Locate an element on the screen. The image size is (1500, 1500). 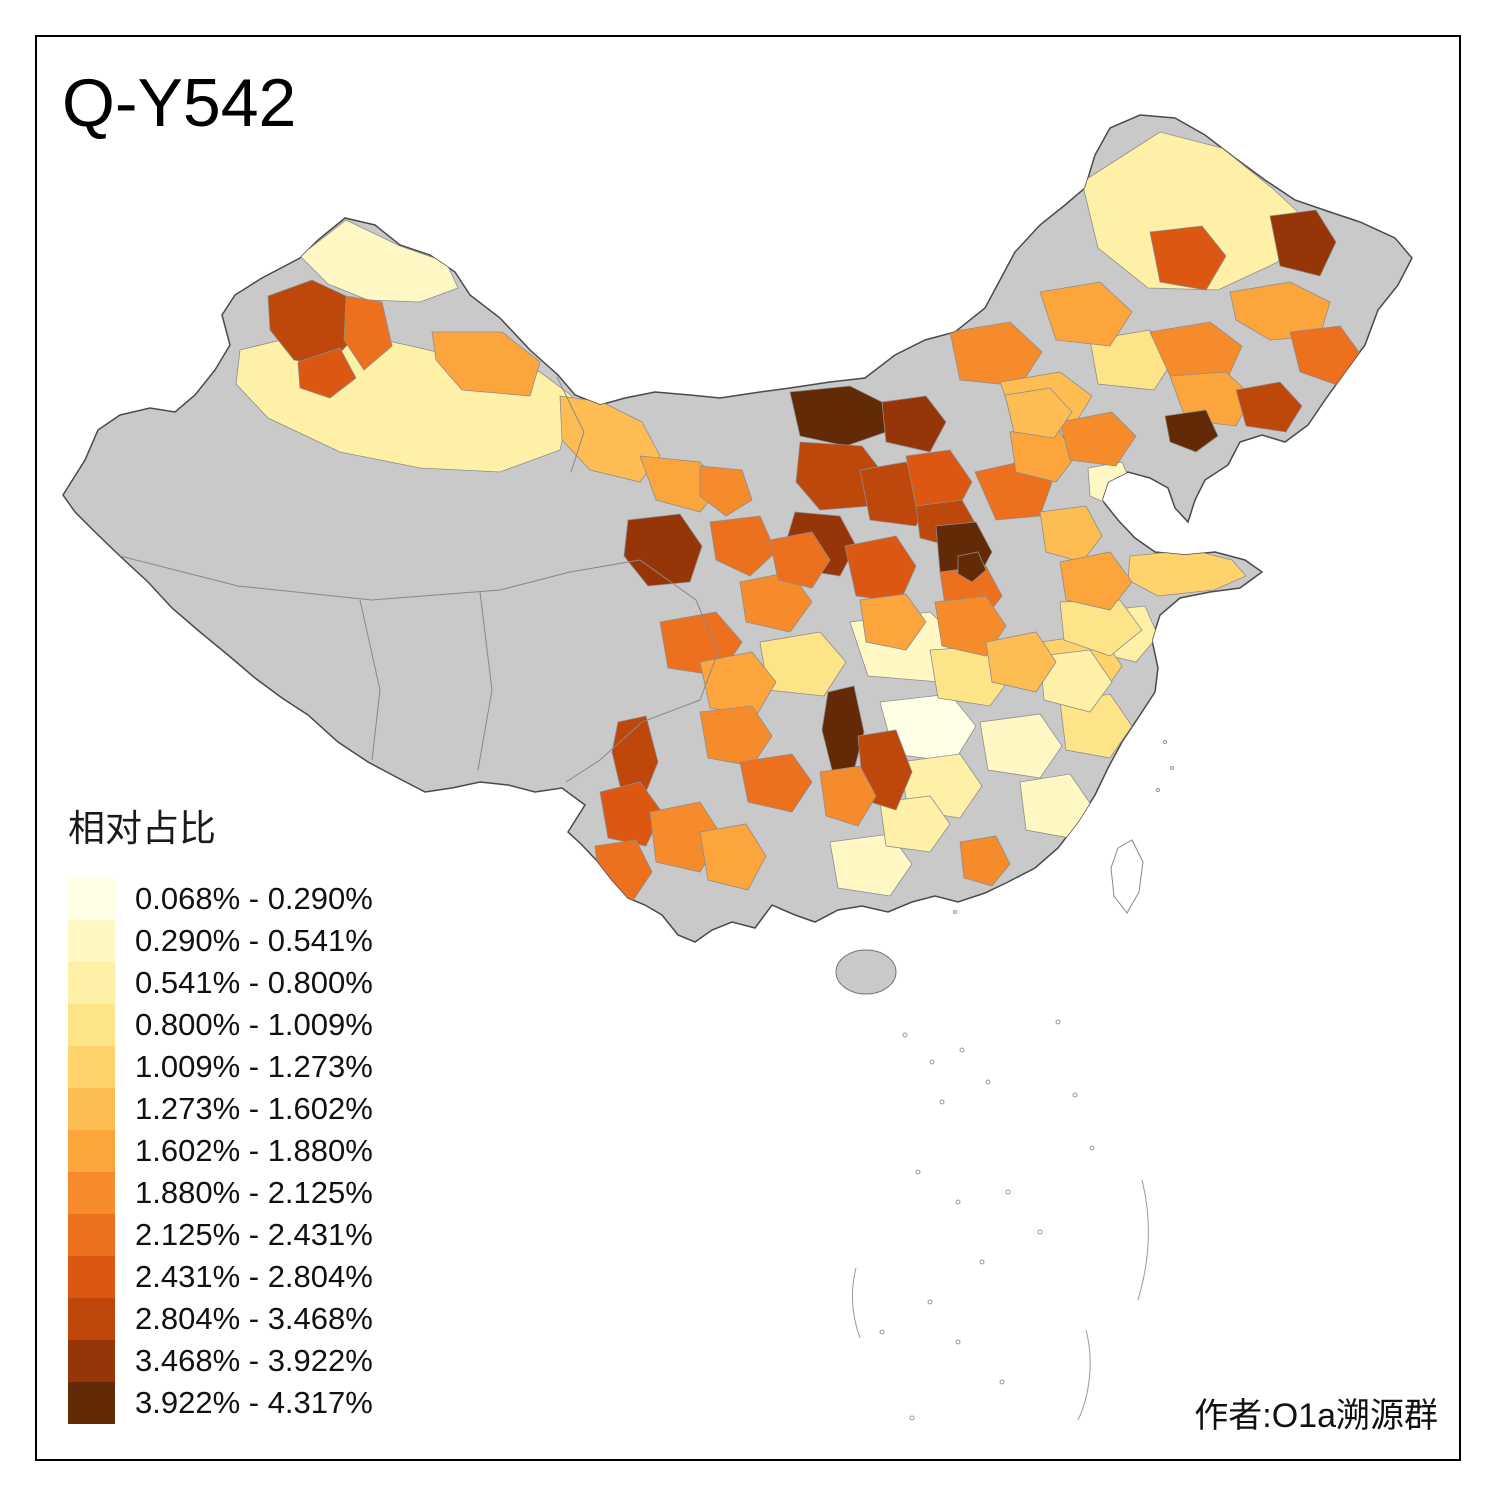
page-title: Q-Y542 is located at coordinates (179, 103).